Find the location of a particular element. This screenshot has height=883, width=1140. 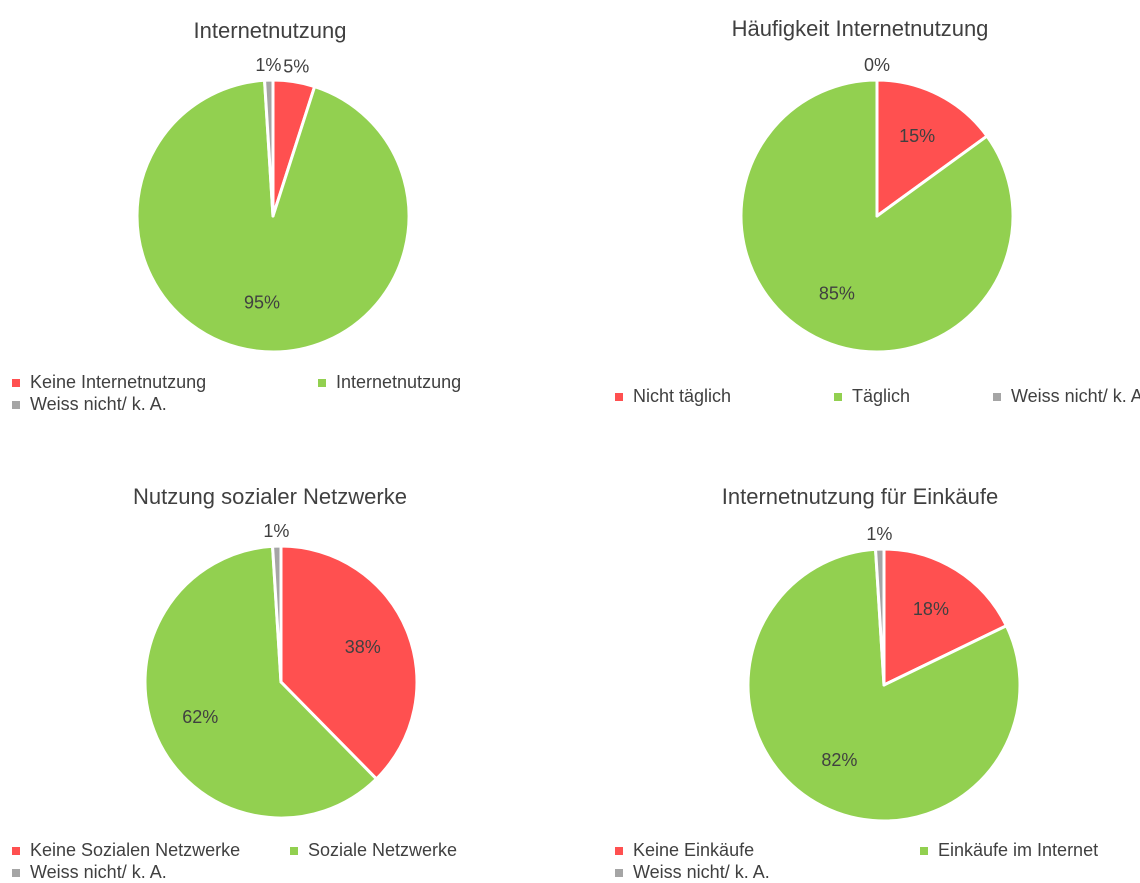

legend-label: Täglich is located at coordinates (881, 396).